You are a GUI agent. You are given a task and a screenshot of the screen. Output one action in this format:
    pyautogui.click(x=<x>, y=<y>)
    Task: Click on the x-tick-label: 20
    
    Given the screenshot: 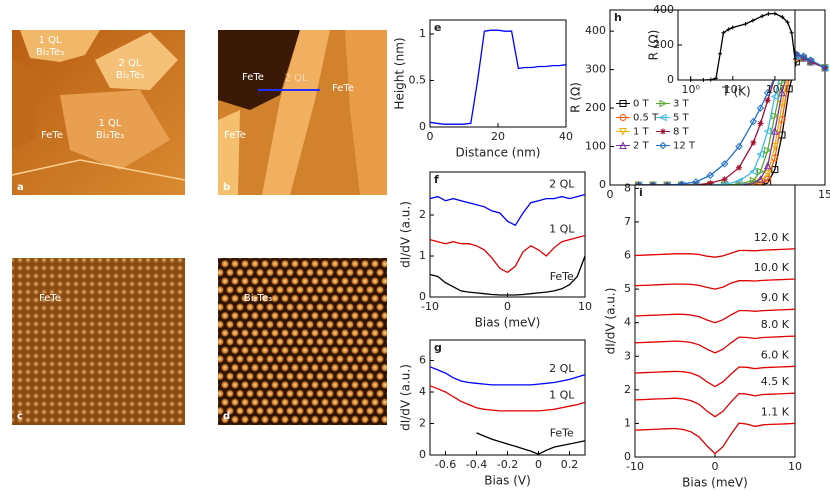 What is the action you would take?
    pyautogui.click(x=498, y=136)
    